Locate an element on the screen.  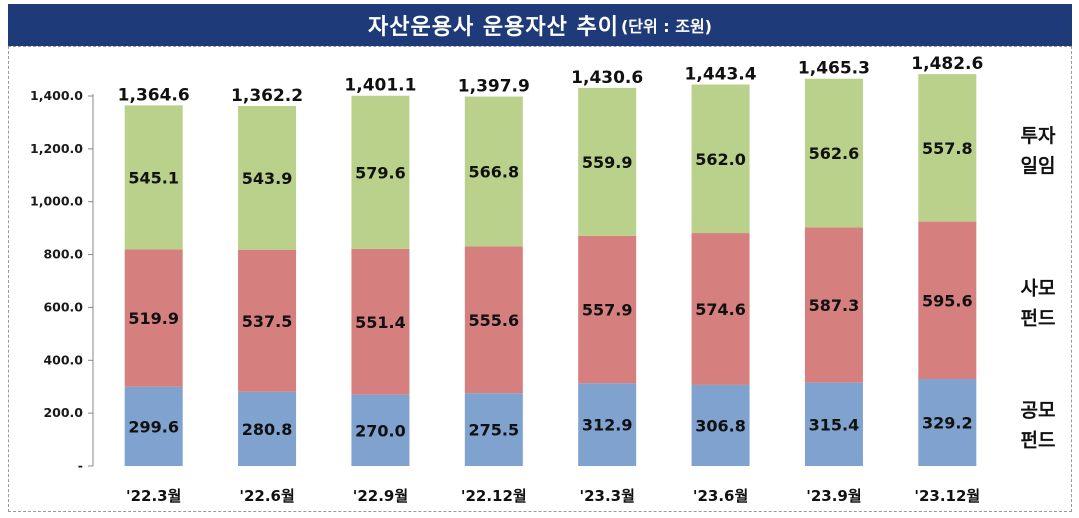
total-value-label: 1,482.6 is located at coordinates (947, 64).